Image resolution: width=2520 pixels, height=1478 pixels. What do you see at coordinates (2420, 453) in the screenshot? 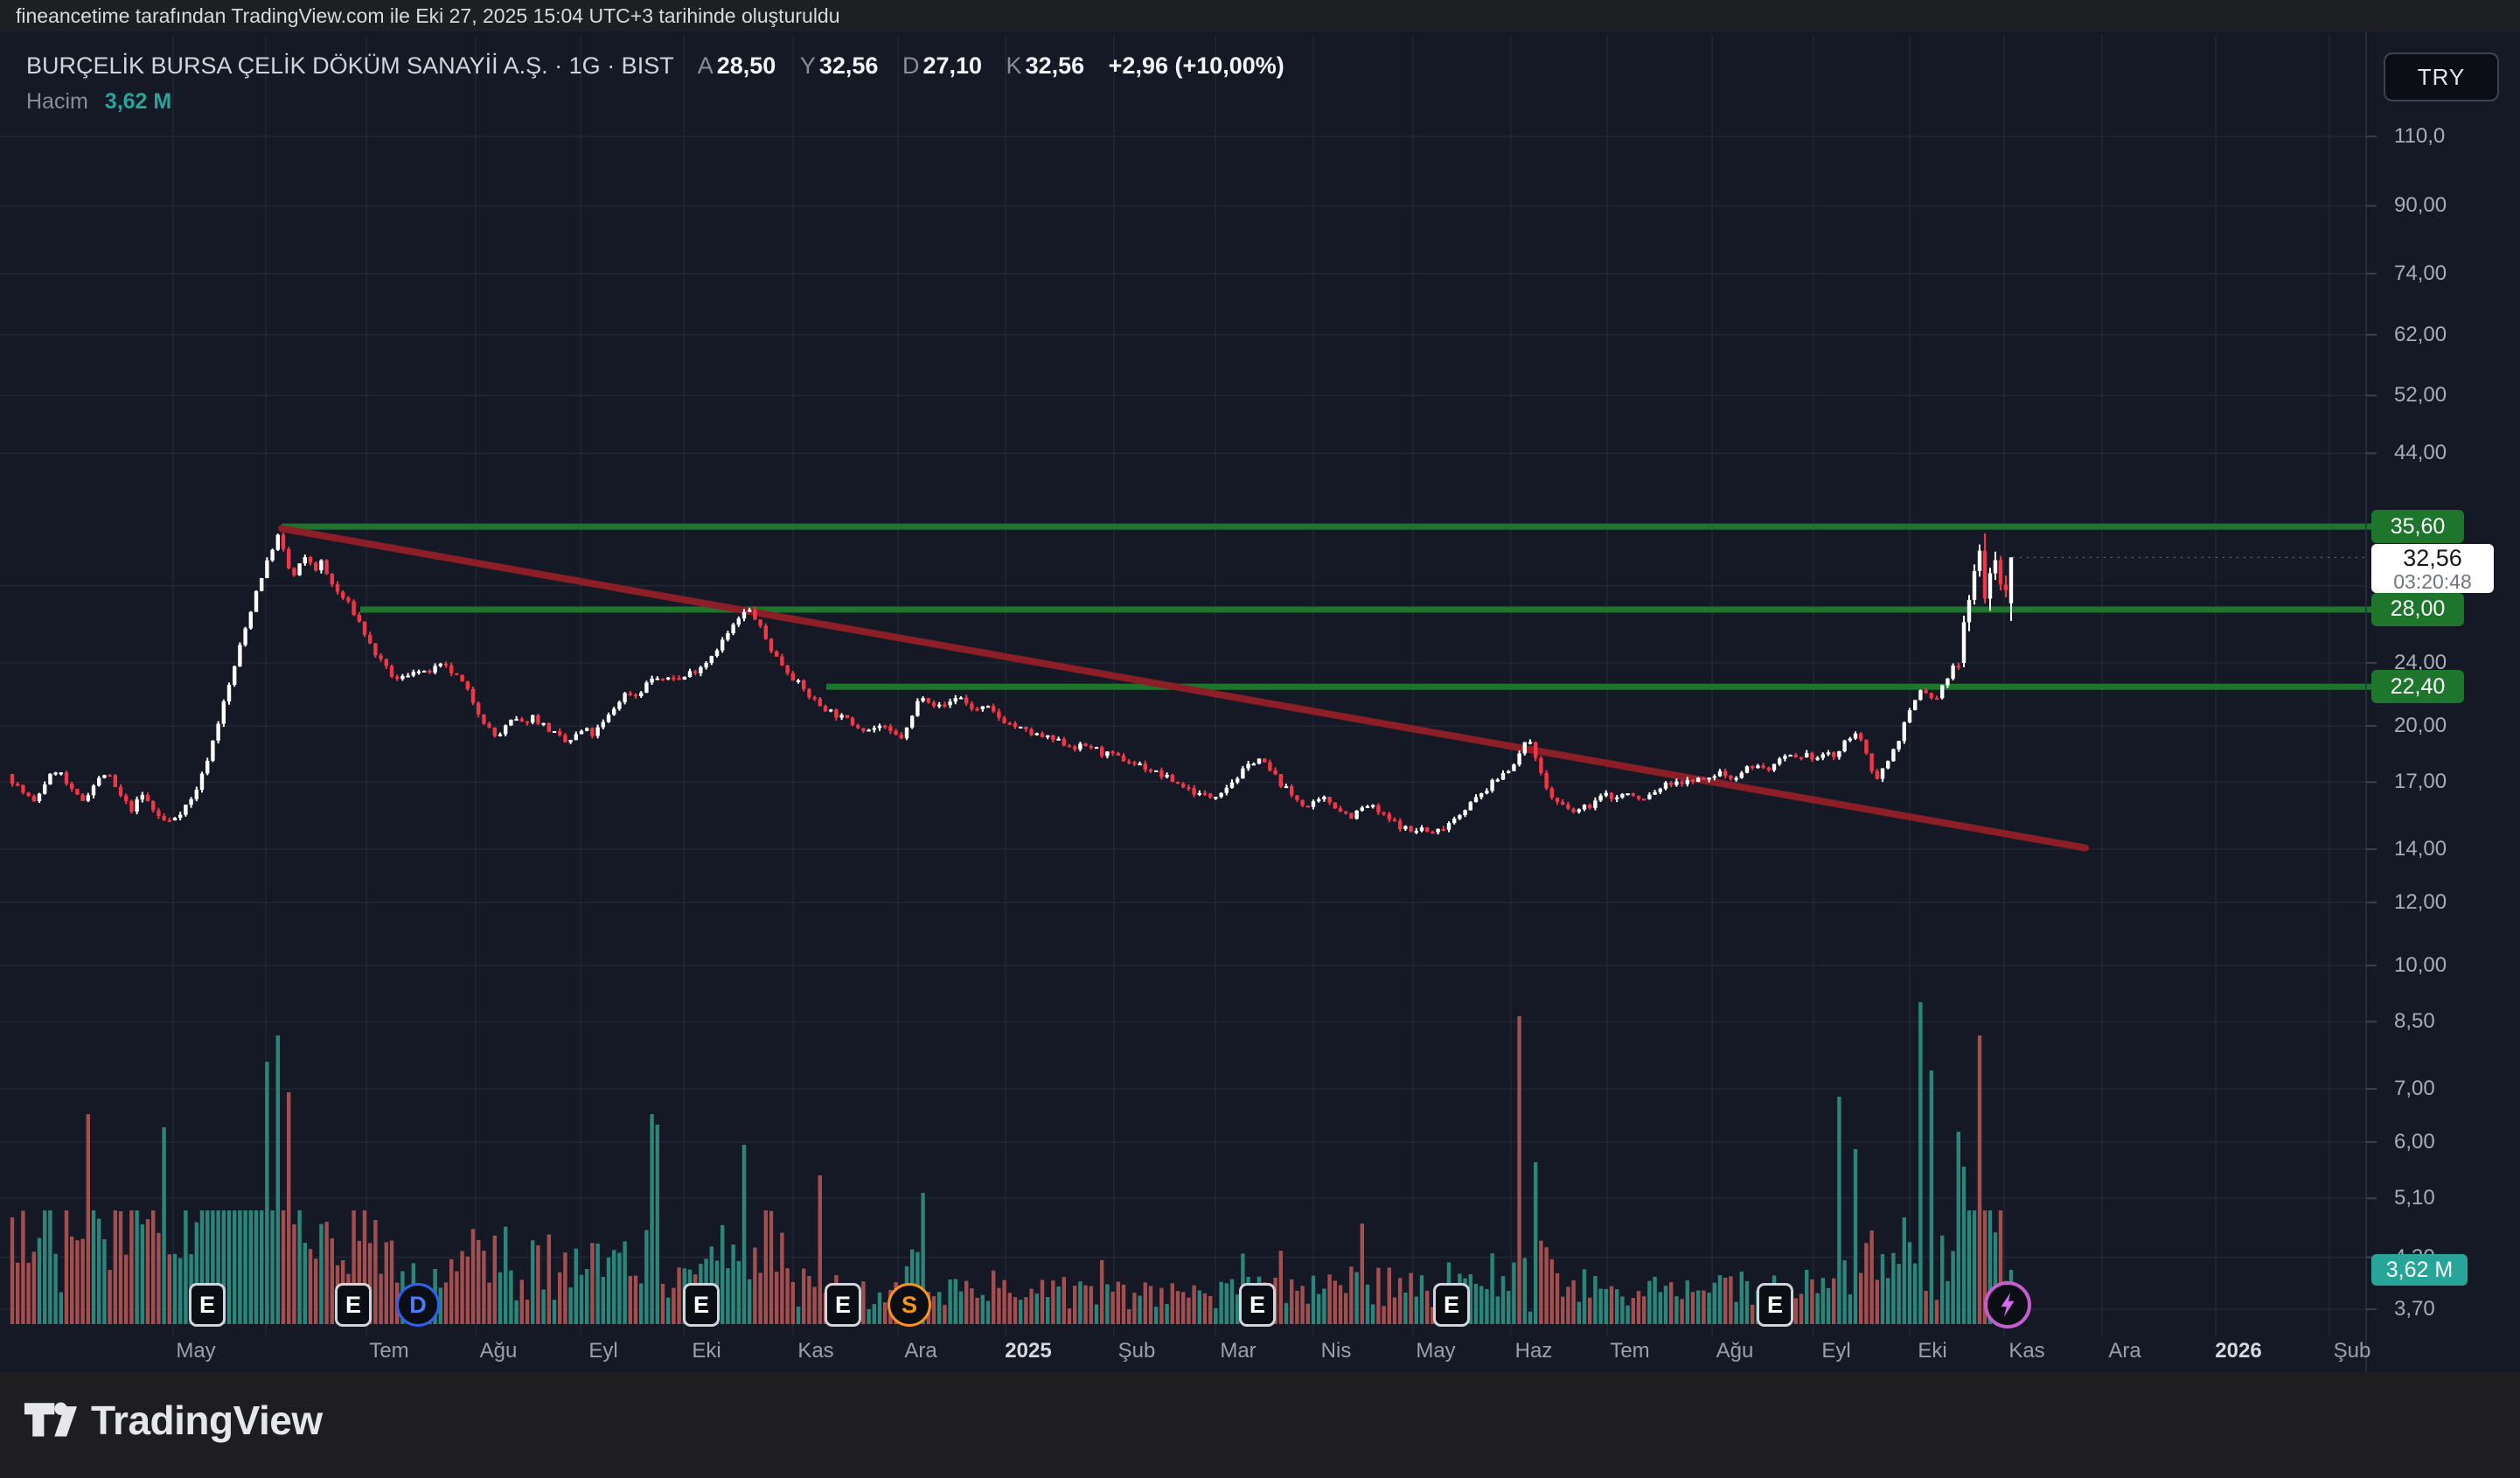
I see `price-tick: 44,00` at bounding box center [2420, 453].